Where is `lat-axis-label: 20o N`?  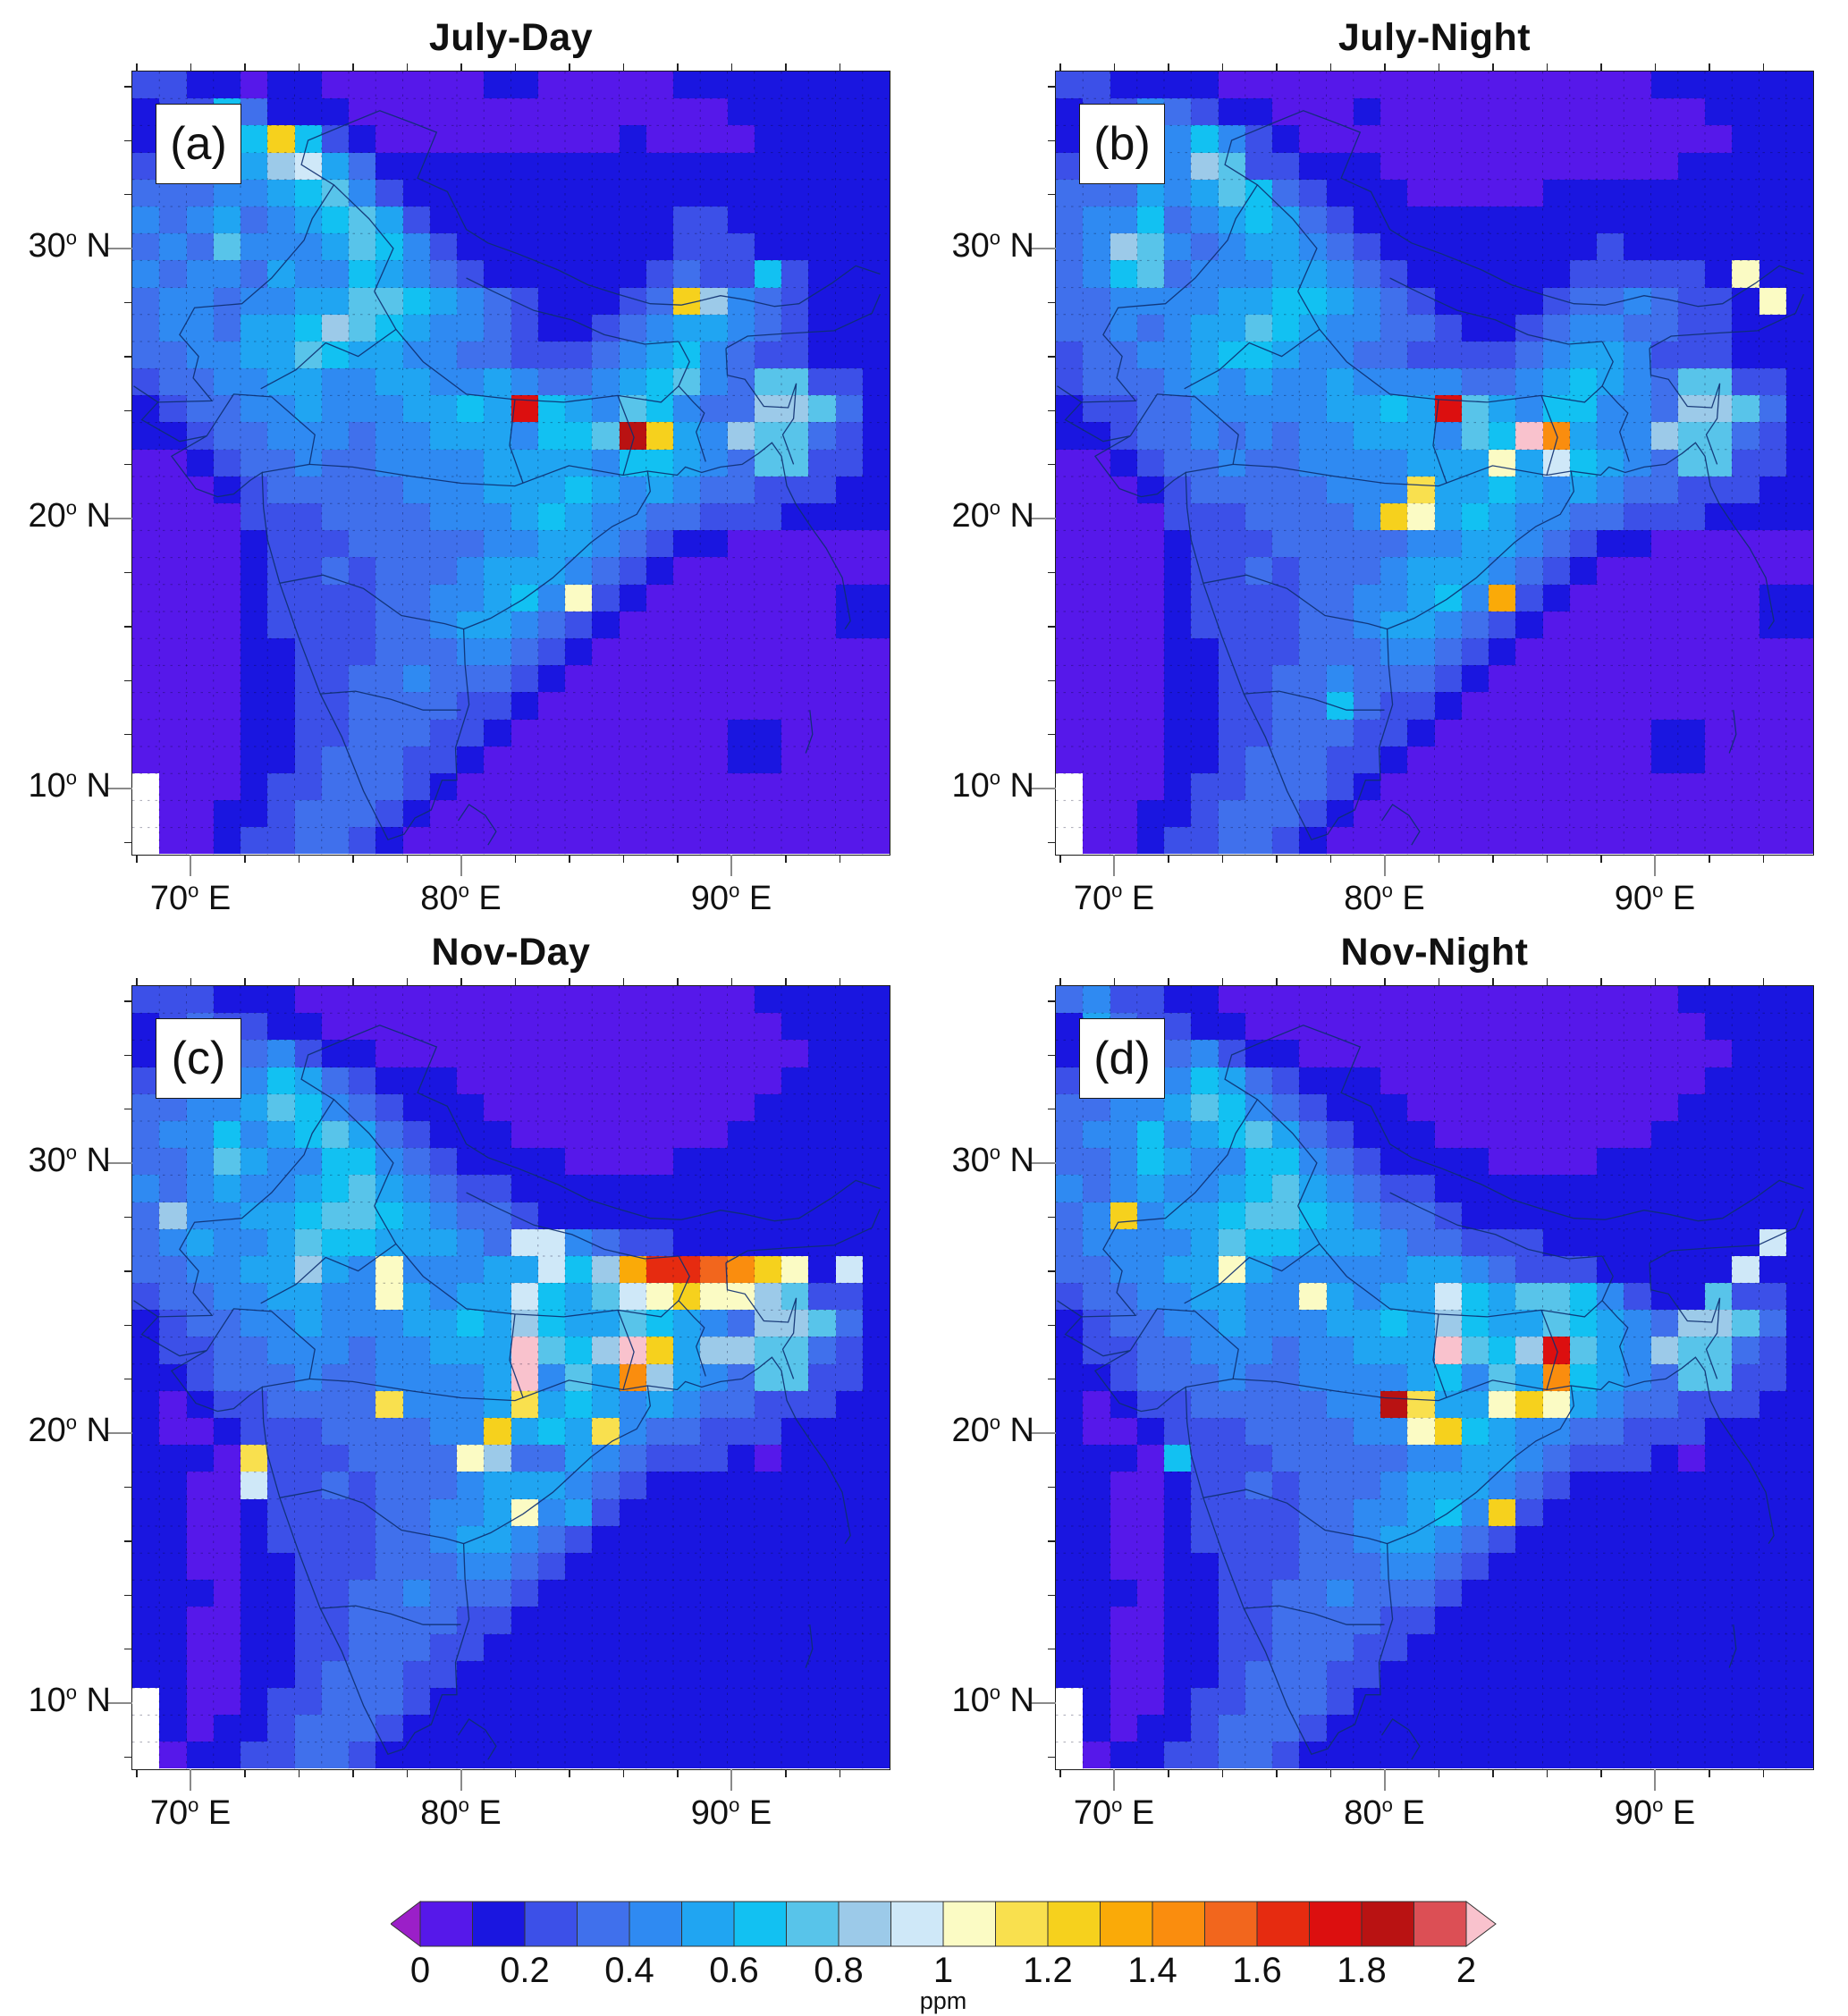
lat-axis-label: 20o N is located at coordinates (69, 1430).